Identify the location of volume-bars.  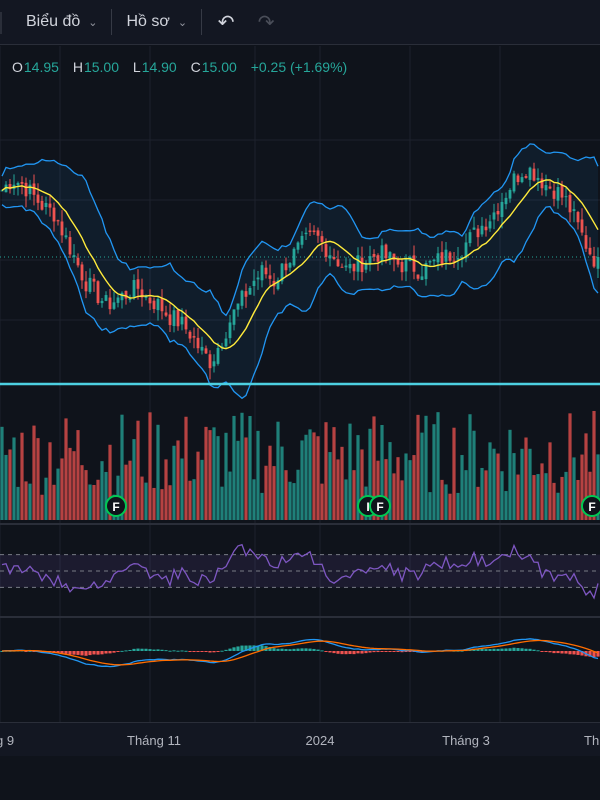
(300, 465).